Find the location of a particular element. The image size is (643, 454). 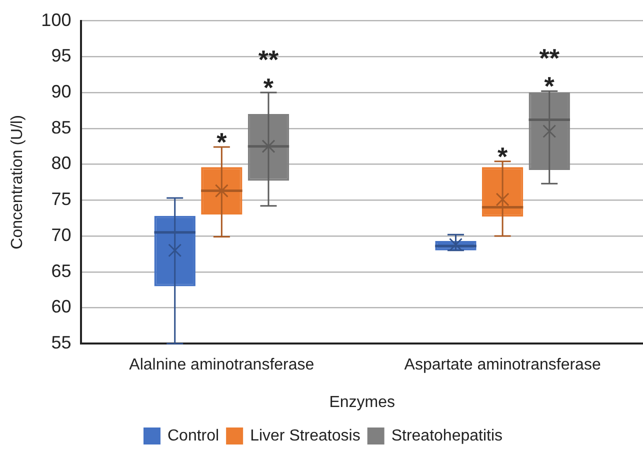

legend-label: Liver Streatosis is located at coordinates (305, 435).